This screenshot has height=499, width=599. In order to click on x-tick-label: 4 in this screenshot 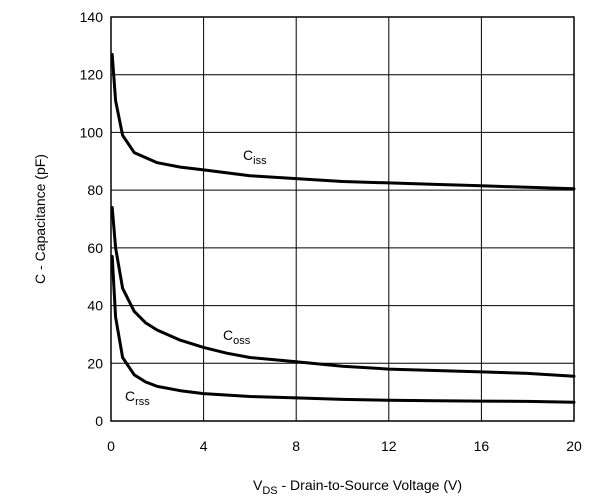, I will do `click(204, 446)`.